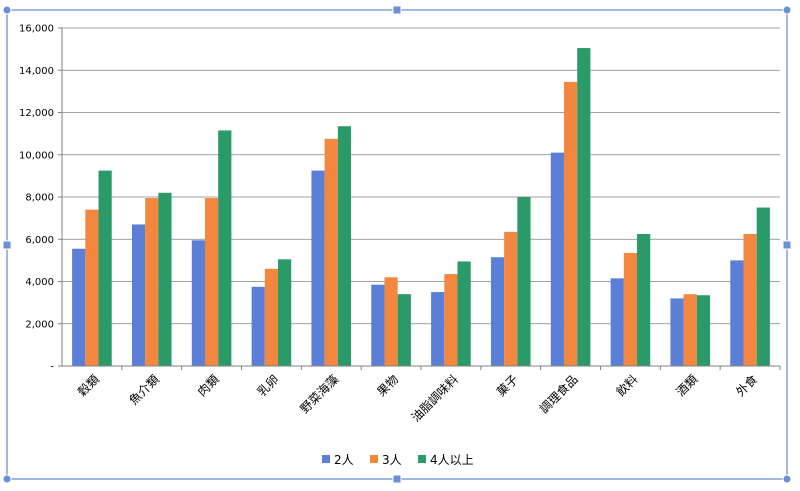  Describe the element at coordinates (52, 367) in the screenshot. I see `y-tick-label: -` at that location.